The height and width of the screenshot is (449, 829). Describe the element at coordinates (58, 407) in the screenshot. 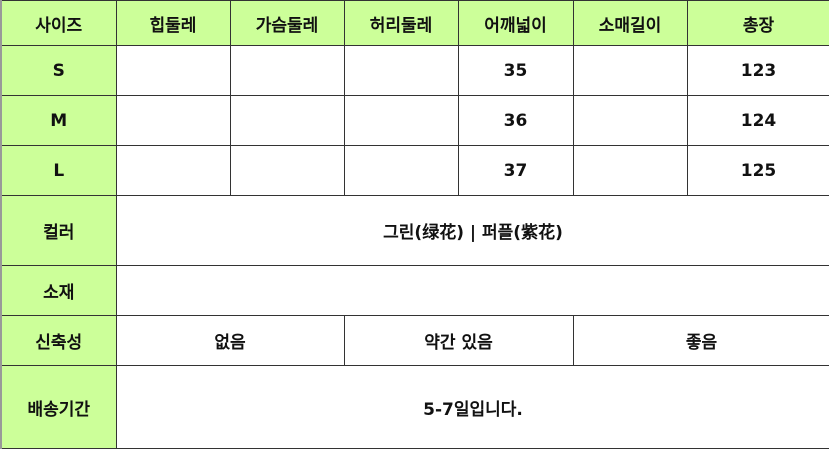

I see `delivery-label: 배송기간` at that location.